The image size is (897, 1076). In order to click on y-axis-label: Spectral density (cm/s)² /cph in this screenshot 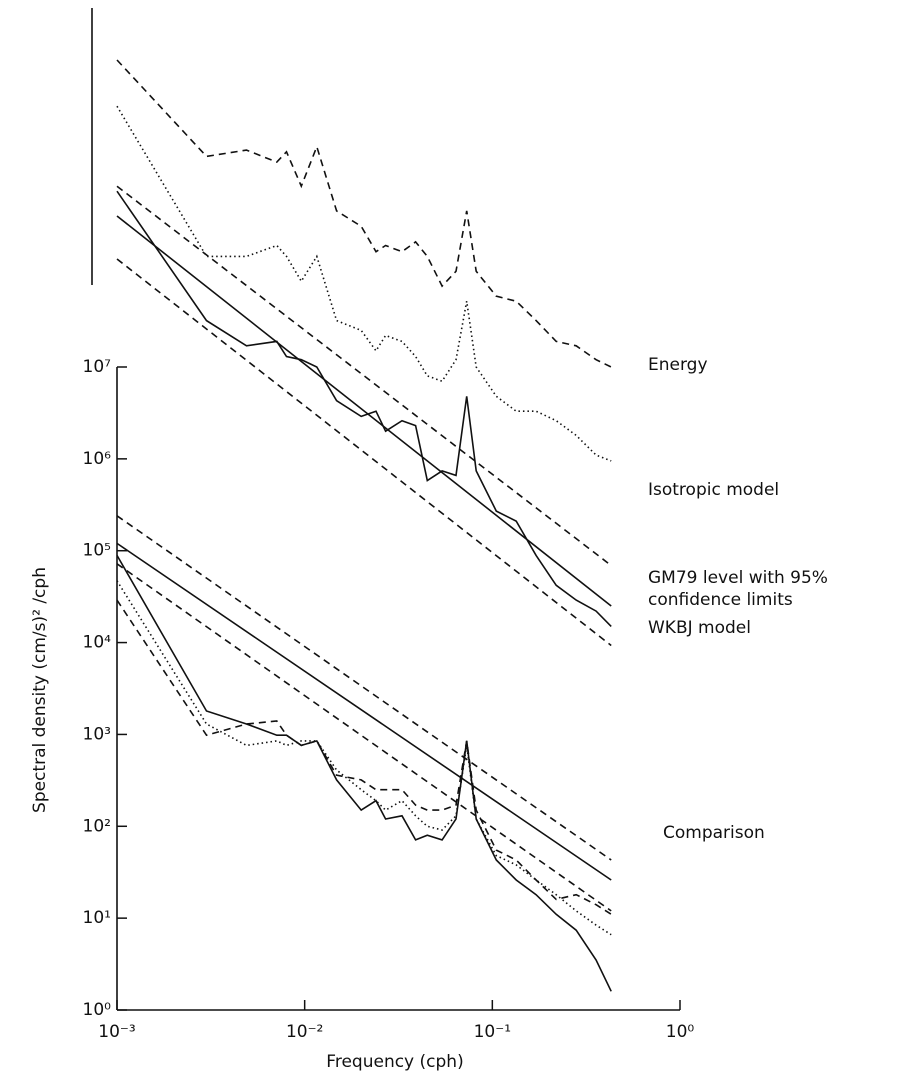, I will do `click(40, 690)`.